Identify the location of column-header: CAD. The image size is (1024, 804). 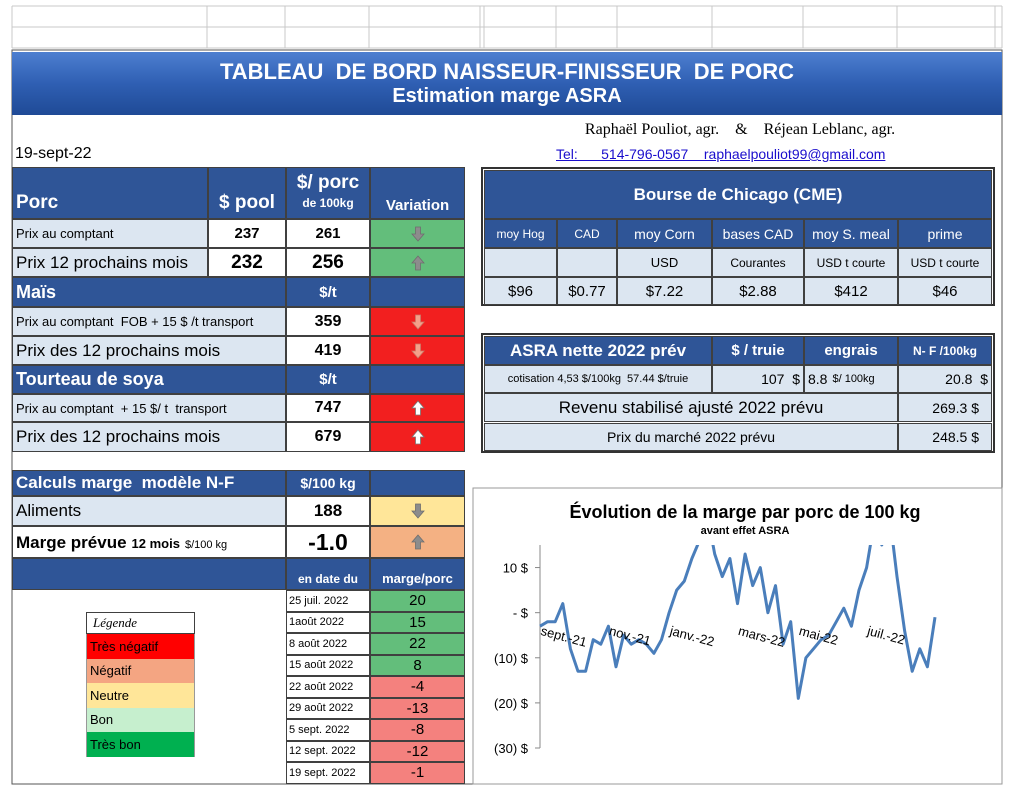
(587, 233).